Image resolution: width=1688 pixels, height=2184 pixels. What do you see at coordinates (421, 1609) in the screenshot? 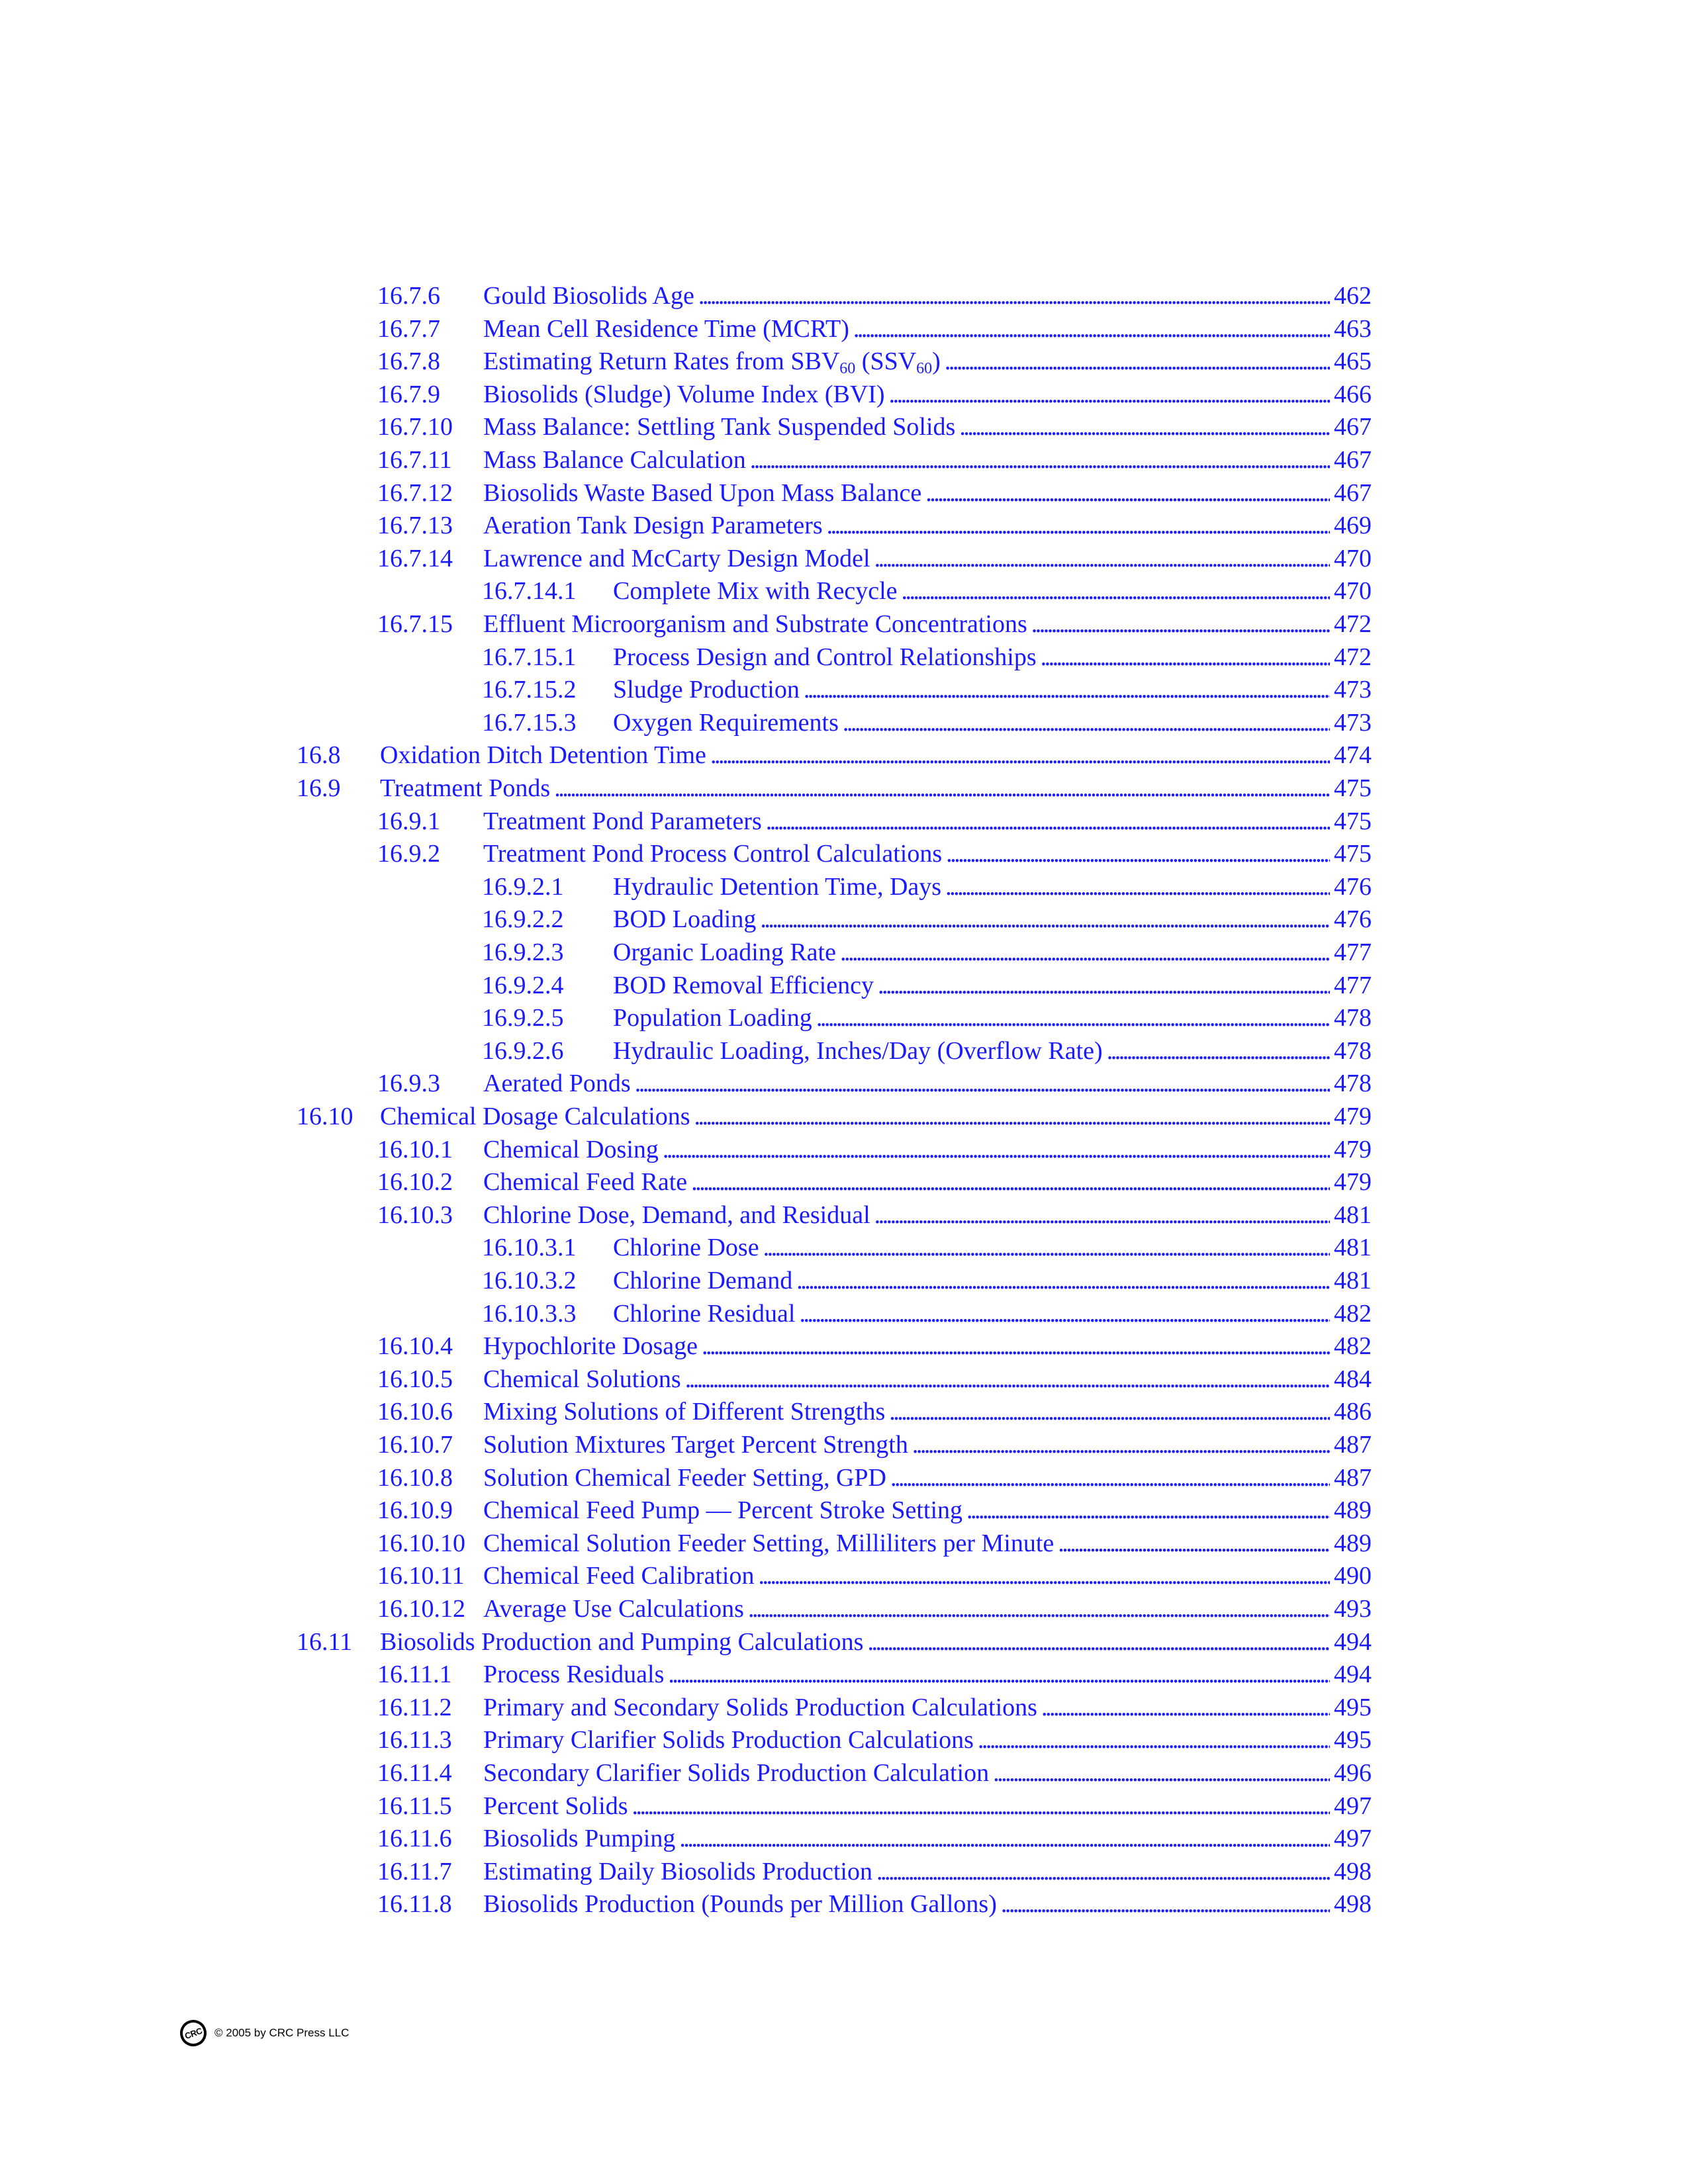
I see `toc-entry-number: 16.10.12` at bounding box center [421, 1609].